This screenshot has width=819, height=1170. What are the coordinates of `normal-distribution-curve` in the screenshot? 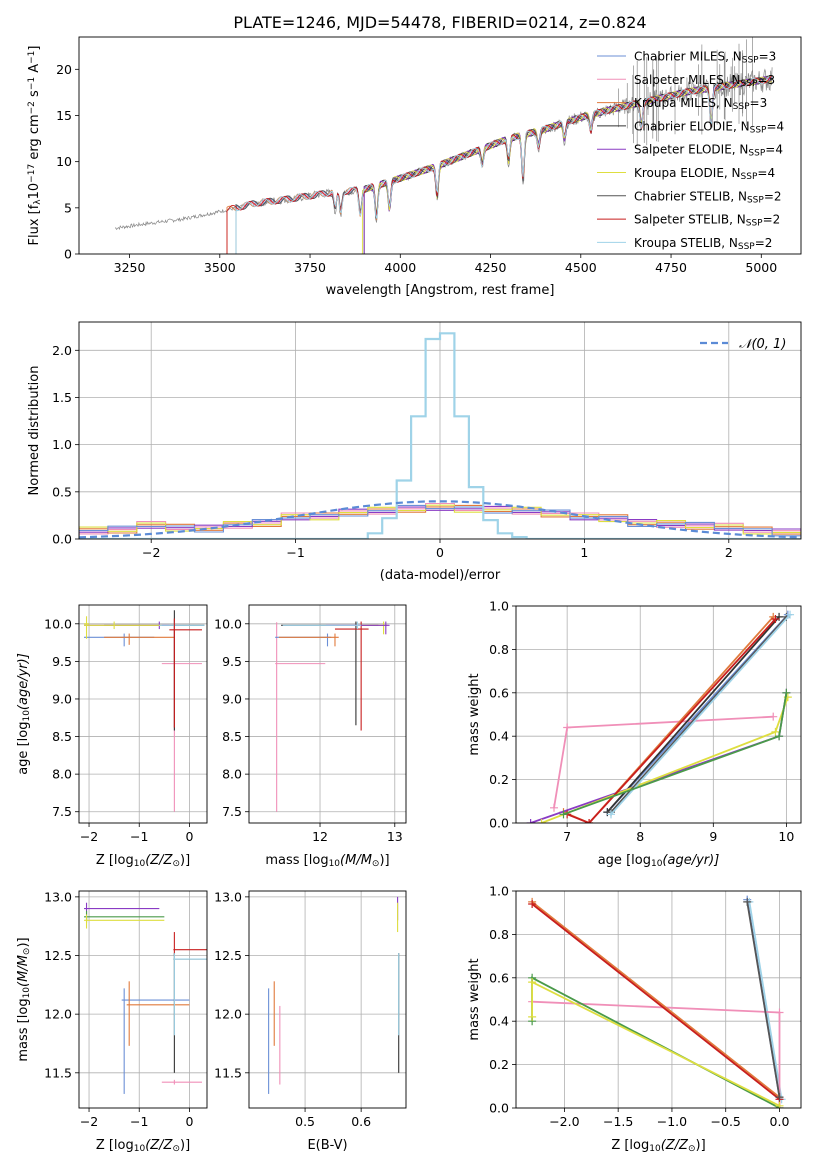 It's located at (440, 519).